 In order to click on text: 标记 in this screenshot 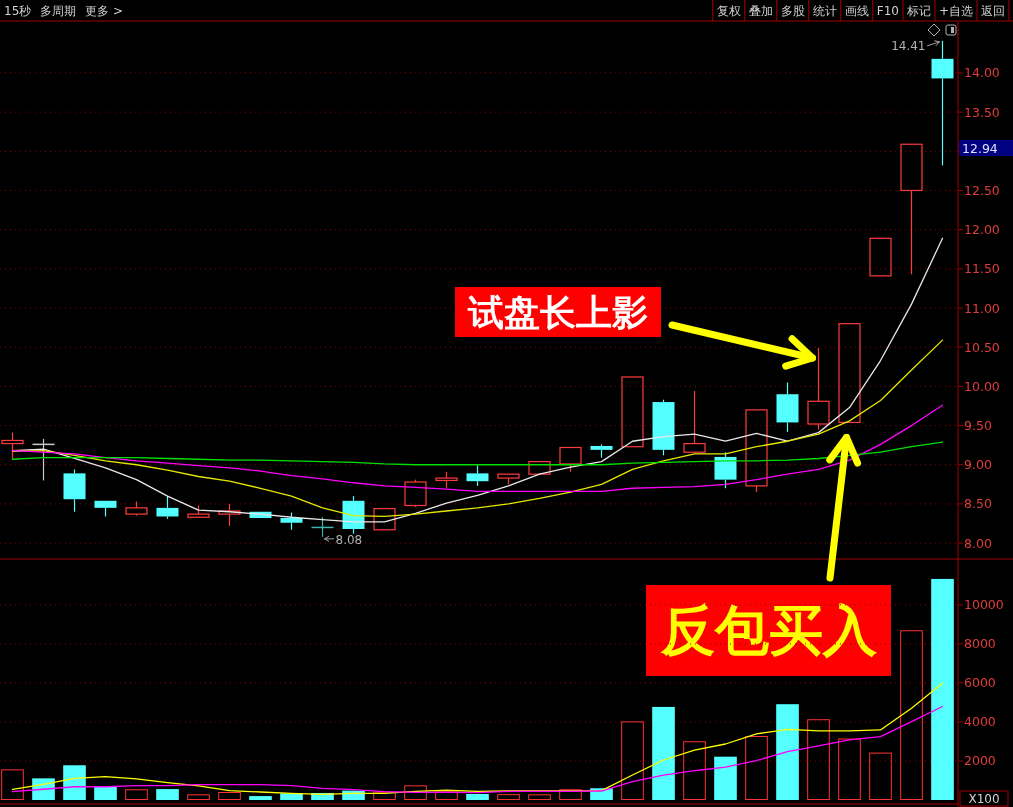, I will do `click(918, 11)`.